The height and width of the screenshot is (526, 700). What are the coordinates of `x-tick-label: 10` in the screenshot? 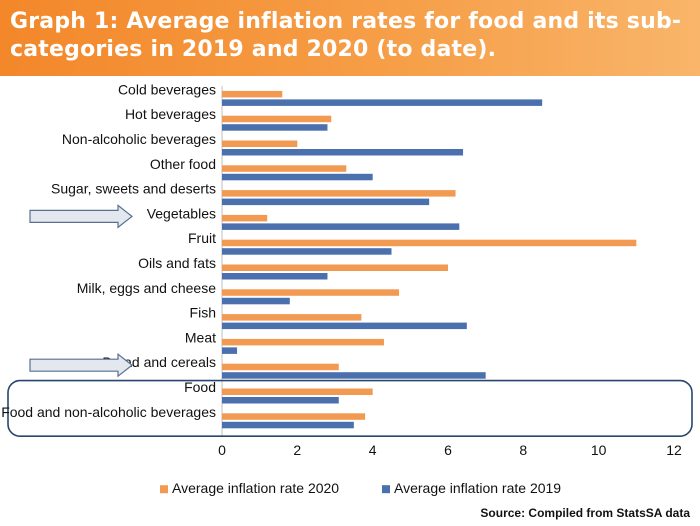 It's located at (599, 450).